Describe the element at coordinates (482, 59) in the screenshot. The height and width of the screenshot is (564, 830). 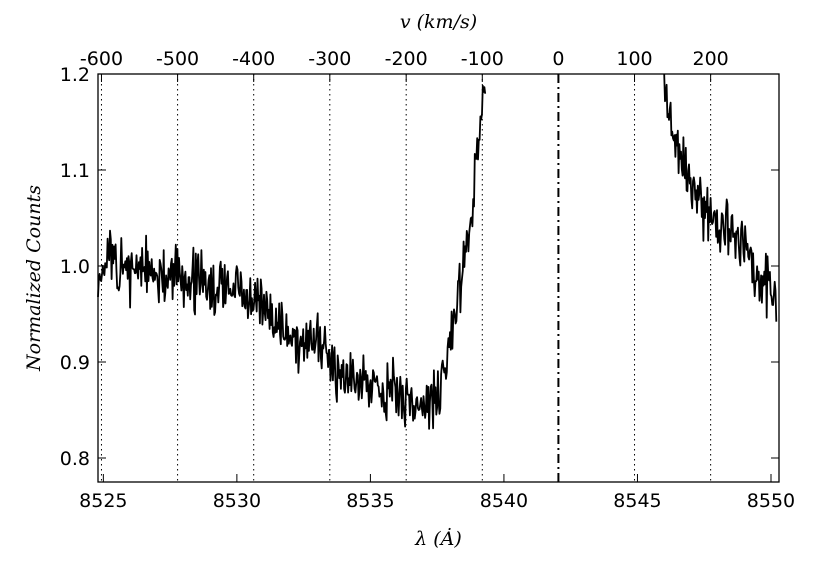
I see `top-tick-label: -100` at that location.